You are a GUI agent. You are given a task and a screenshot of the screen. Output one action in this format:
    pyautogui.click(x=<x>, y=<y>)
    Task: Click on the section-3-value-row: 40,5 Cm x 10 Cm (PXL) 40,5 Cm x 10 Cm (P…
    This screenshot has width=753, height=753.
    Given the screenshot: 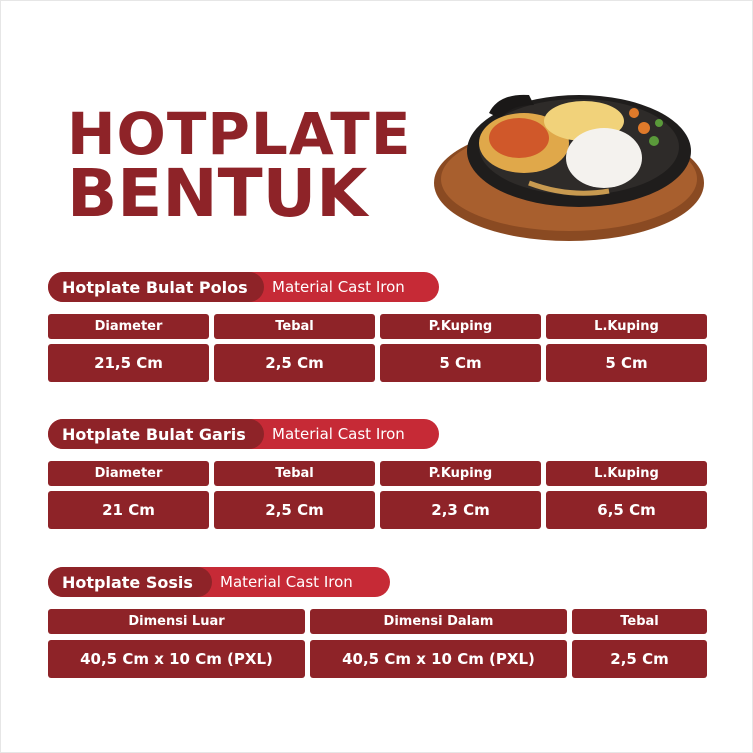 What is the action you would take?
    pyautogui.click(x=377, y=659)
    